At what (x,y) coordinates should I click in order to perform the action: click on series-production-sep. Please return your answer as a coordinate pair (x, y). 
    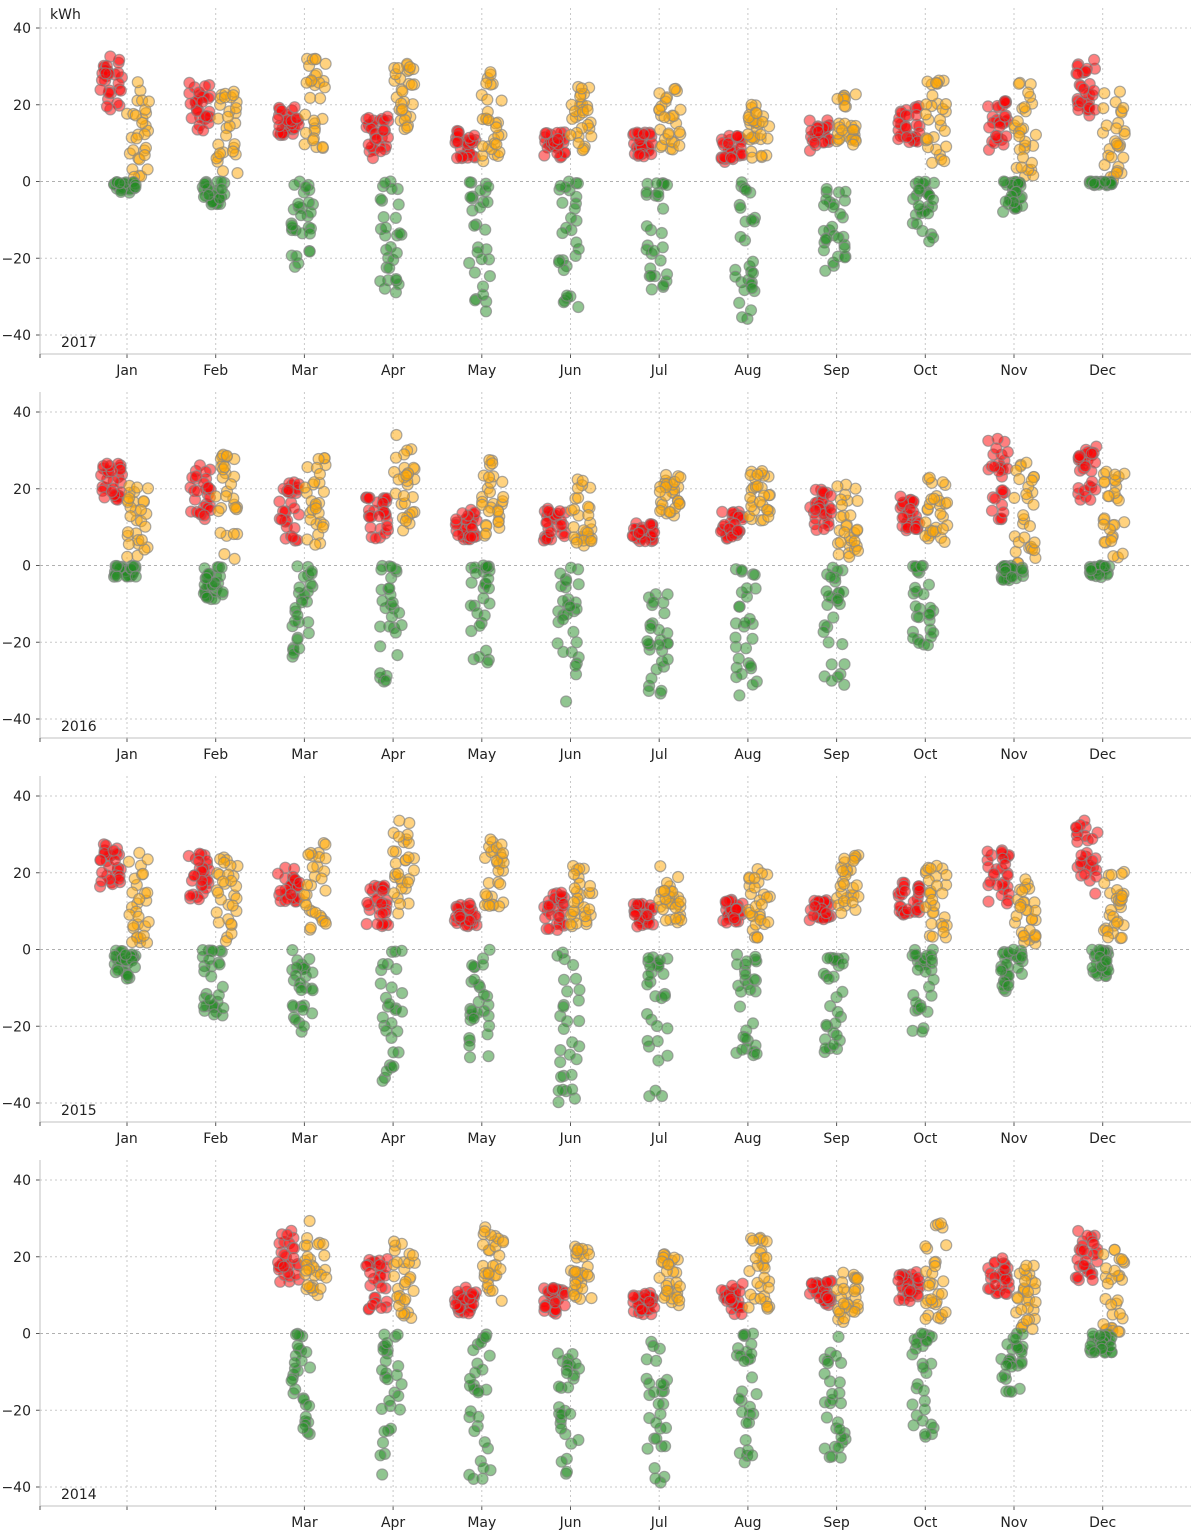
    Looking at the image, I should click on (847, 884).